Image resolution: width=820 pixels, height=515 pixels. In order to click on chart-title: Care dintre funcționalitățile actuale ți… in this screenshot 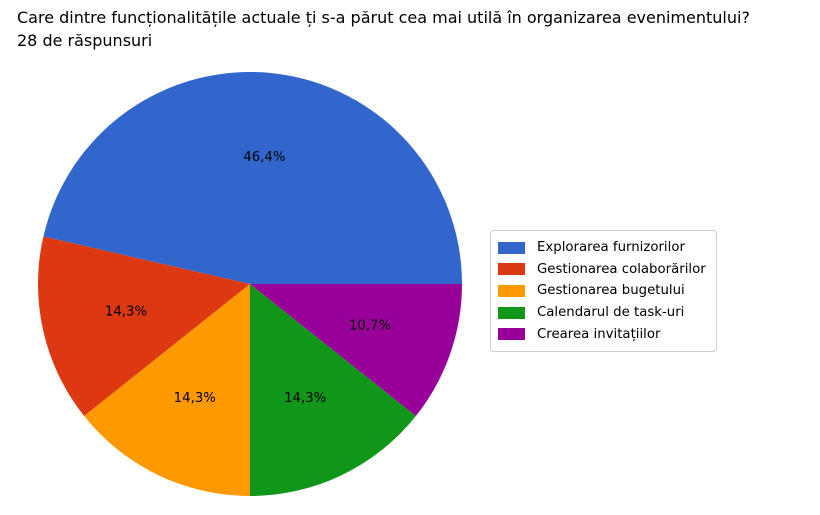, I will do `click(383, 17)`.